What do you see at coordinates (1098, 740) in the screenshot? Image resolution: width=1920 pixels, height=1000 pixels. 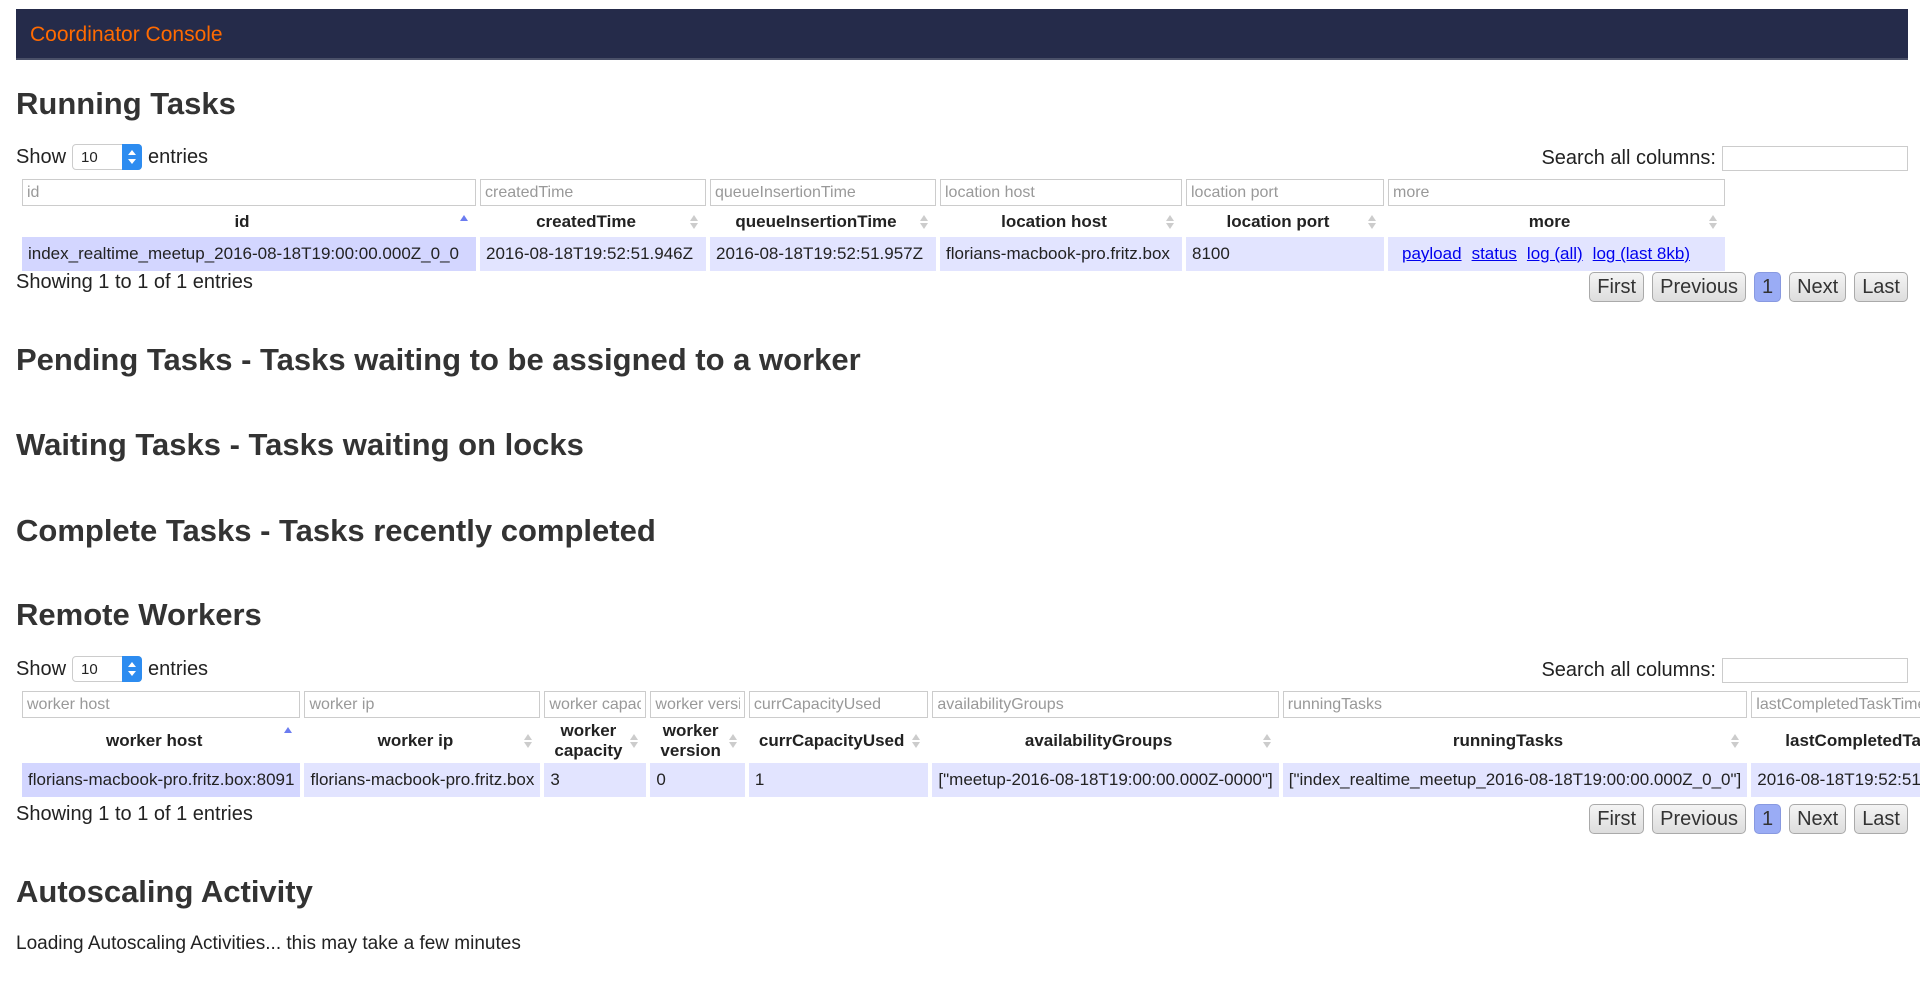 I see `col-label: availabilityGroups` at bounding box center [1098, 740].